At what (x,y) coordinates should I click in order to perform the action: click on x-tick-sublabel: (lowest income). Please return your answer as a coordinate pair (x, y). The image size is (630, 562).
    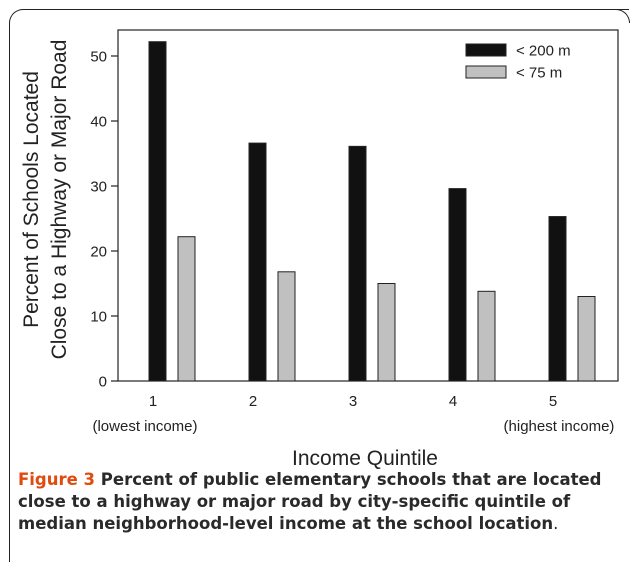
    Looking at the image, I should click on (144, 426).